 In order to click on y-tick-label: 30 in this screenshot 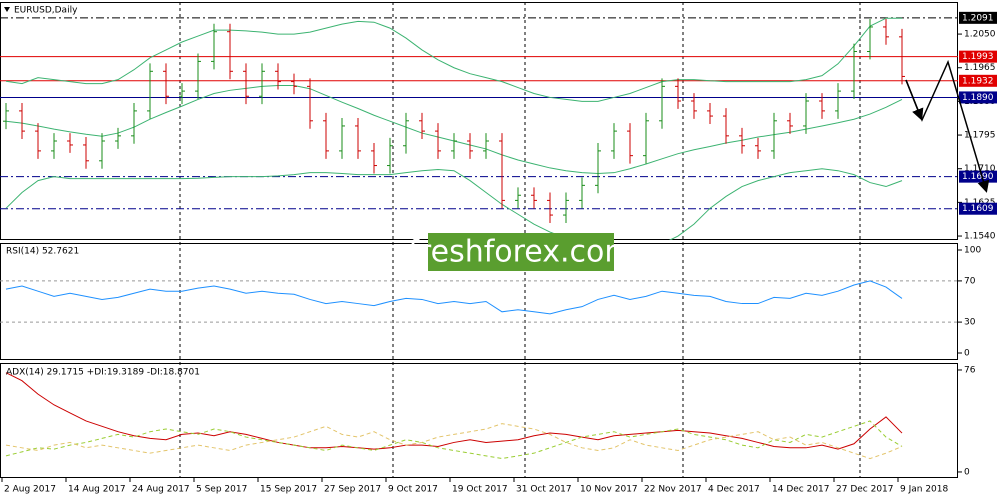, I will do `click(970, 323)`.